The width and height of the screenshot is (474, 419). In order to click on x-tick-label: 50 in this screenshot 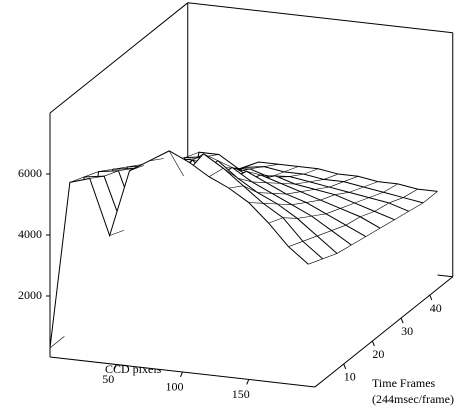, I will do `click(108, 379)`.